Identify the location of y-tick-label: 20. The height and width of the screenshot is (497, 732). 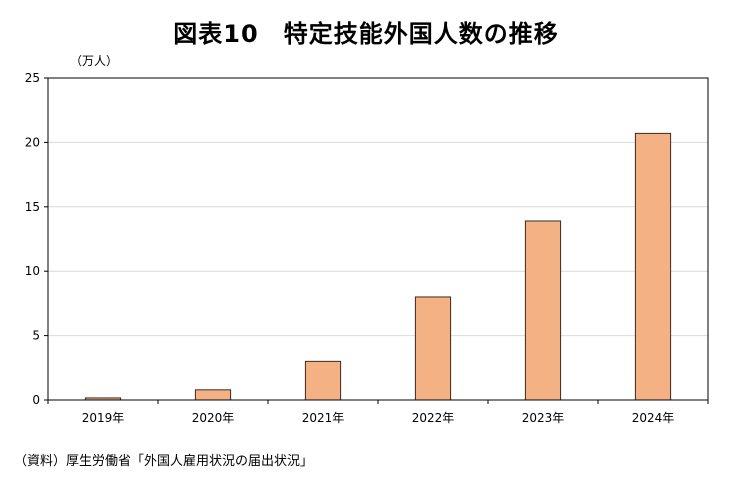
(32, 142).